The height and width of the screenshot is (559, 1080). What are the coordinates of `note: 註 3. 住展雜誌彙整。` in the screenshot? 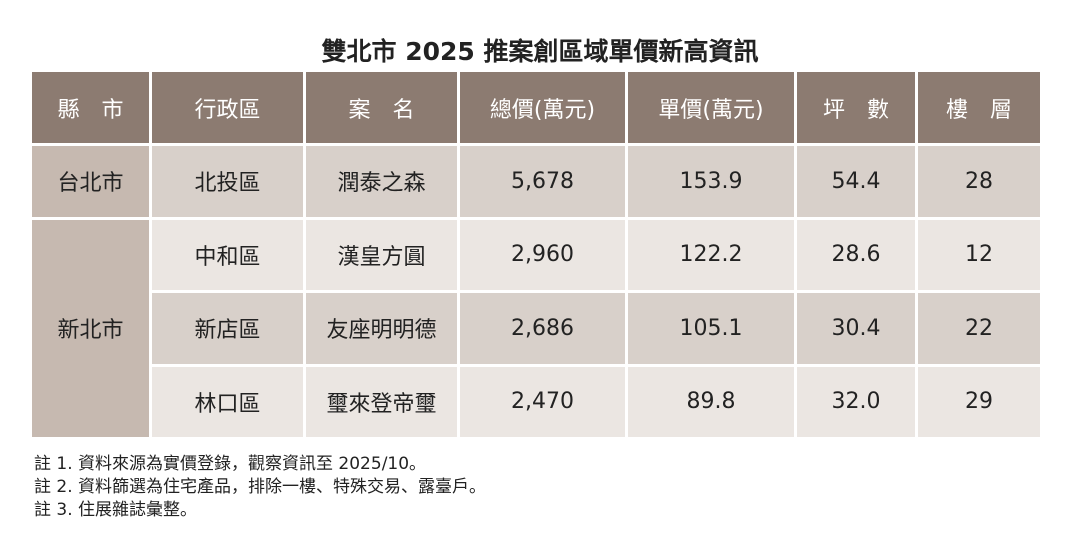 It's located at (116, 510).